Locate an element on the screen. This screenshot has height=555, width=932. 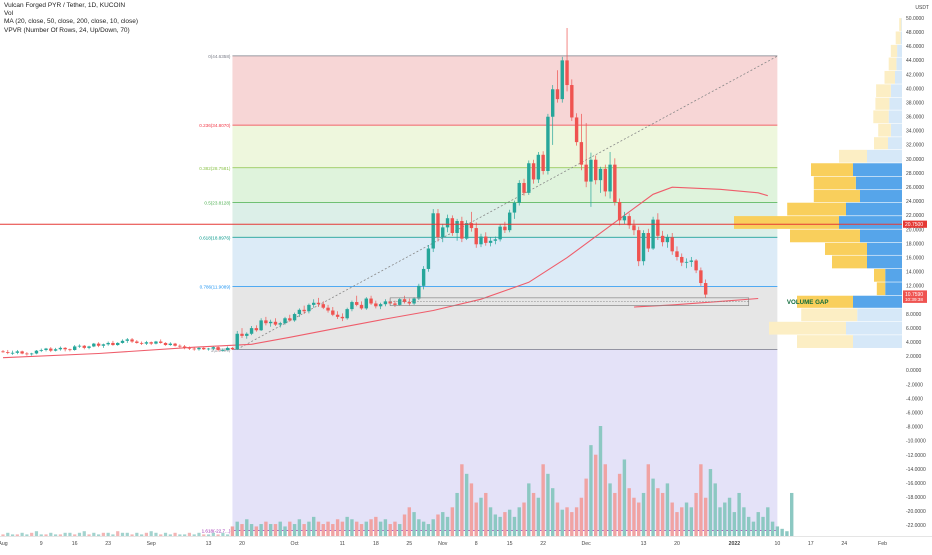
time-tick-label: Feb is located at coordinates (882, 544).